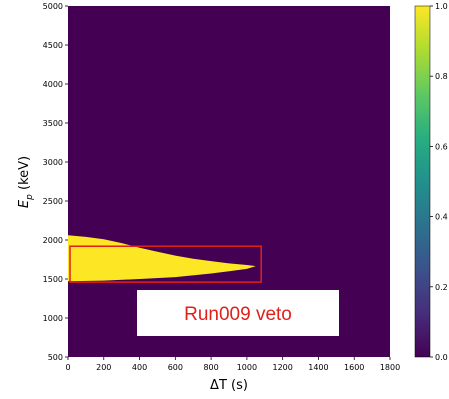  What do you see at coordinates (210, 367) in the screenshot?
I see `x-tick-label: 800` at bounding box center [210, 367].